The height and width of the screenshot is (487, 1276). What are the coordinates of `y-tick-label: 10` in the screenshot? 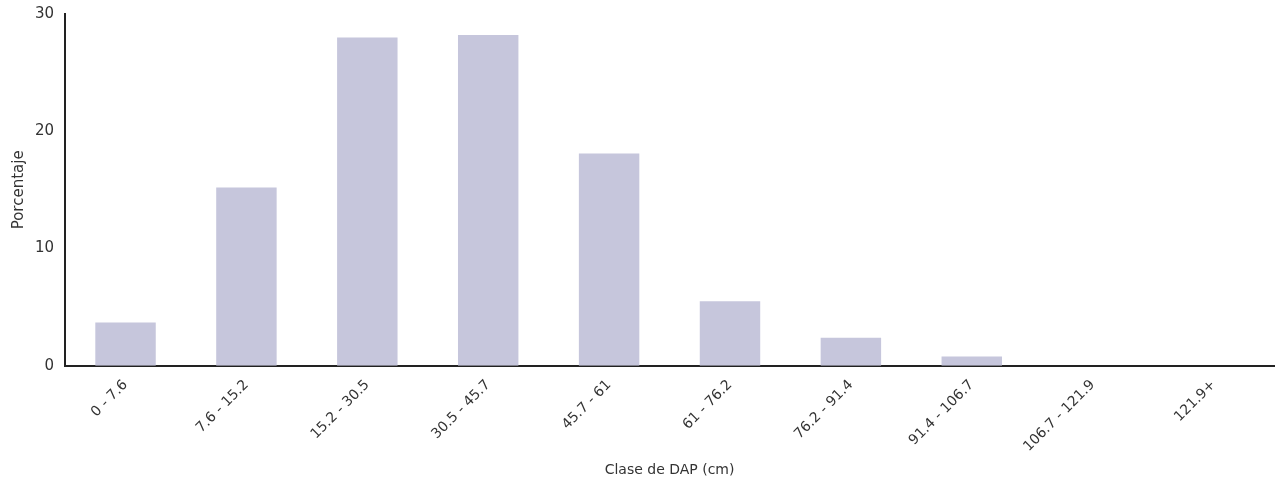 It's located at (44, 247).